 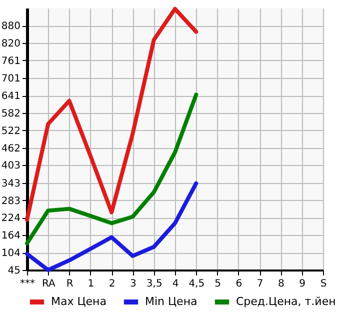 I want to click on y-tick-label: 164, so click(x=10, y=236).